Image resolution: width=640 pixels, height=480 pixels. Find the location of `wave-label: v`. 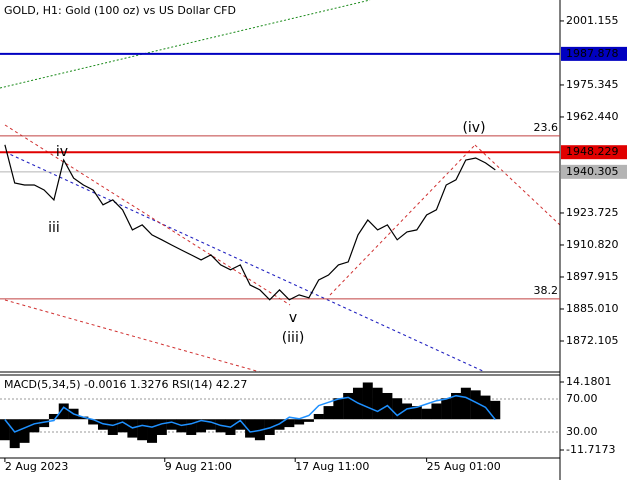

wave-label: v is located at coordinates (293, 318).